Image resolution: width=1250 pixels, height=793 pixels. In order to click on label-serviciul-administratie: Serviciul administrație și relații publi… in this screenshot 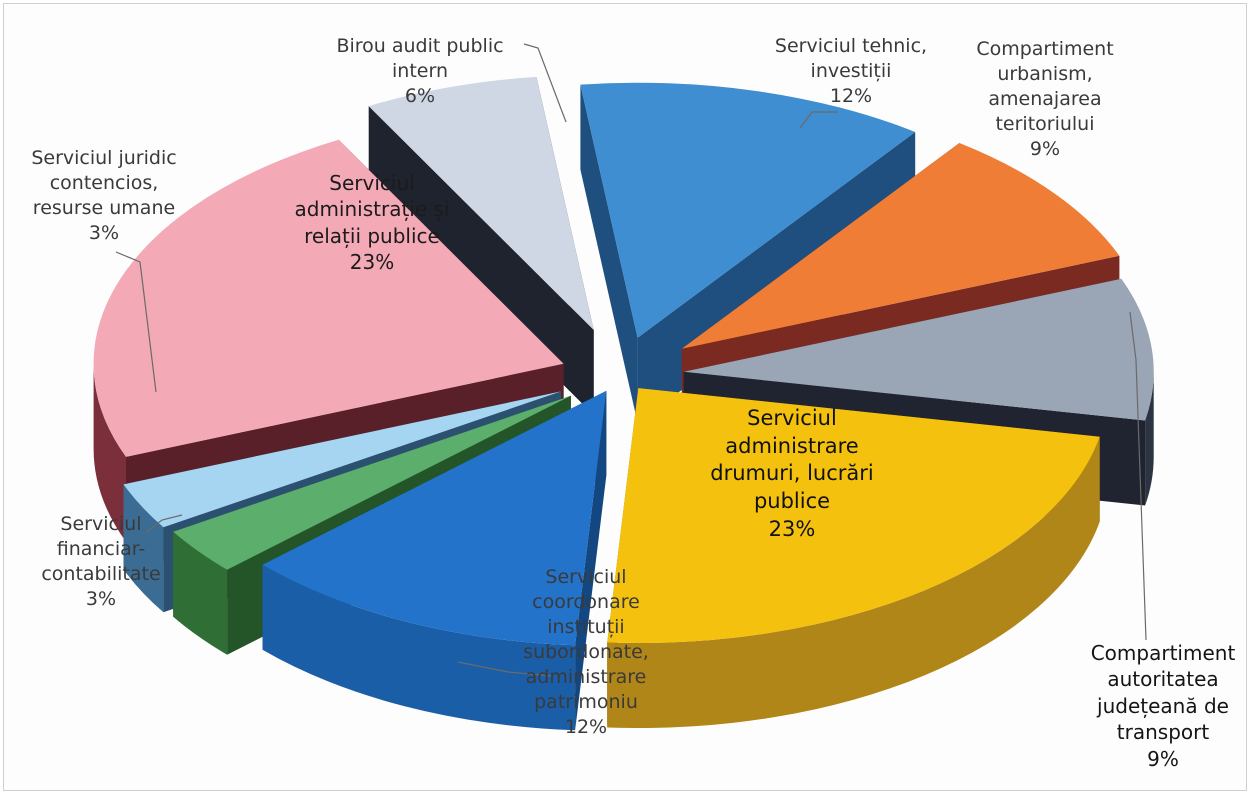, I will do `click(372, 223)`.